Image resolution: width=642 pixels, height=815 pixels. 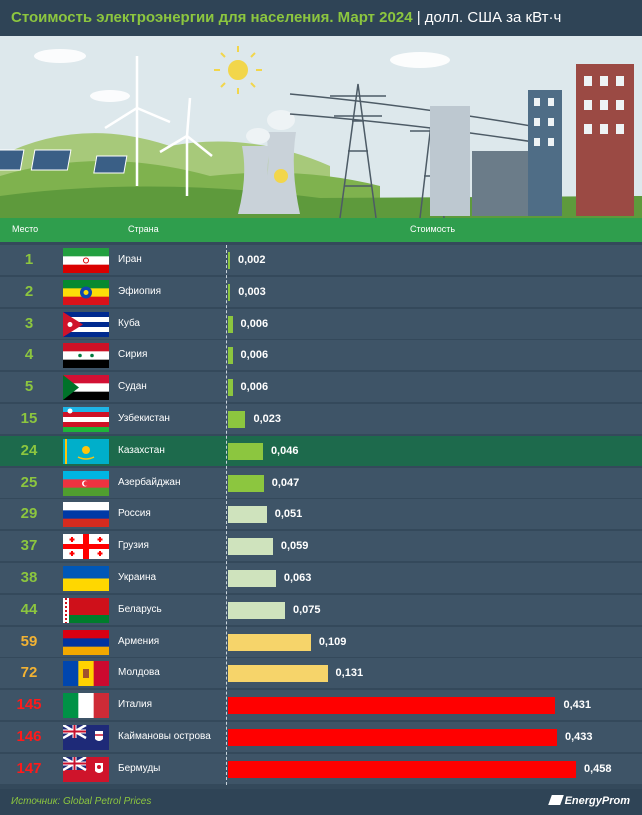 I want to click on syria-flag-icon, so click(x=86, y=356).